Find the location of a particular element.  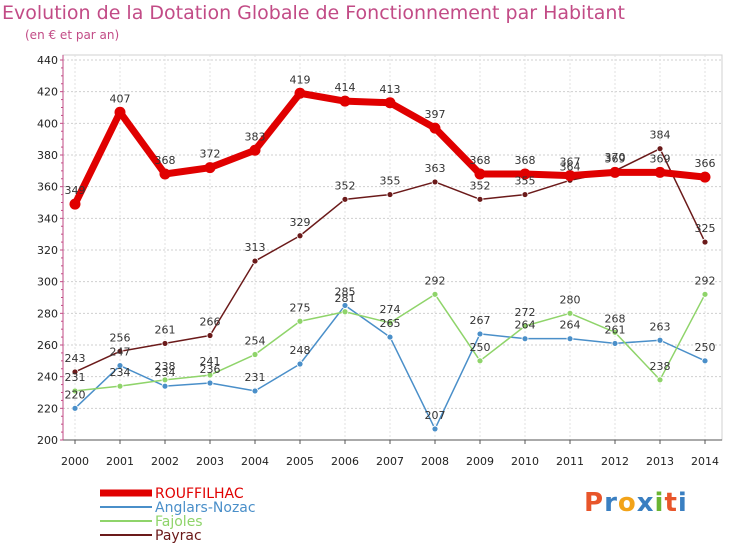

data-label: 254 is located at coordinates (255, 341).